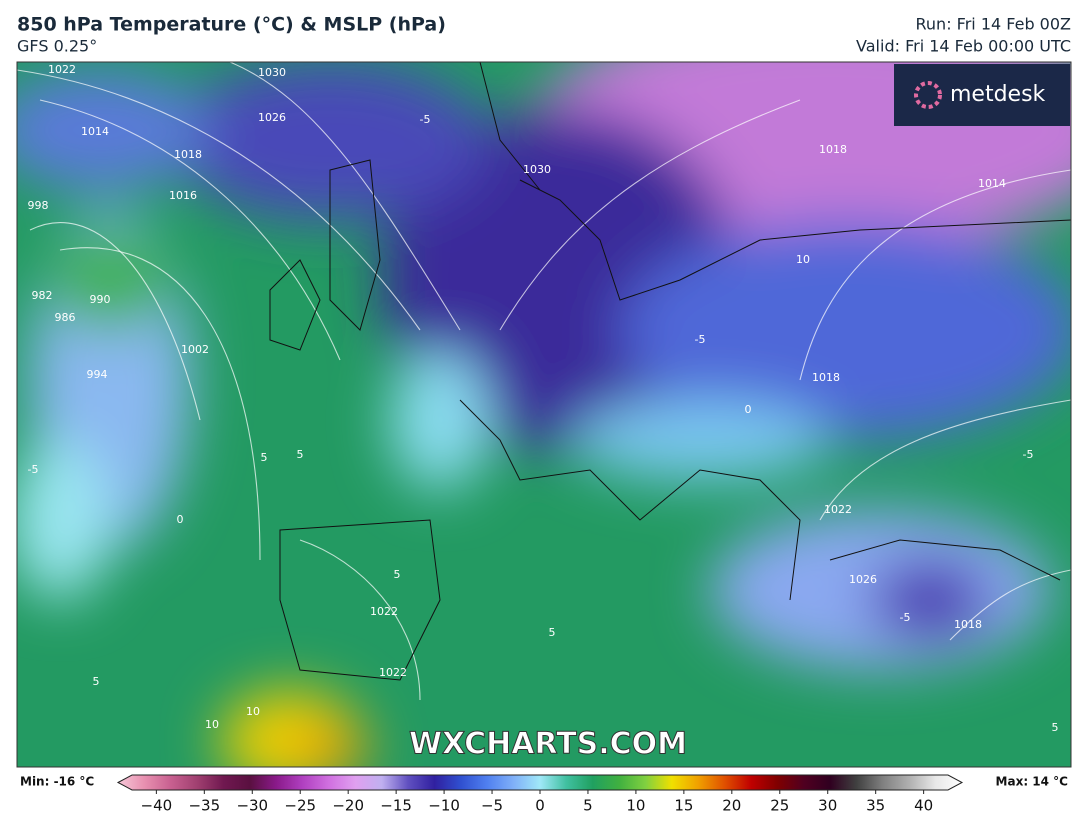 The width and height of the screenshot is (1088, 833). I want to click on colorbar-tick-label: −15, so click(396, 806).